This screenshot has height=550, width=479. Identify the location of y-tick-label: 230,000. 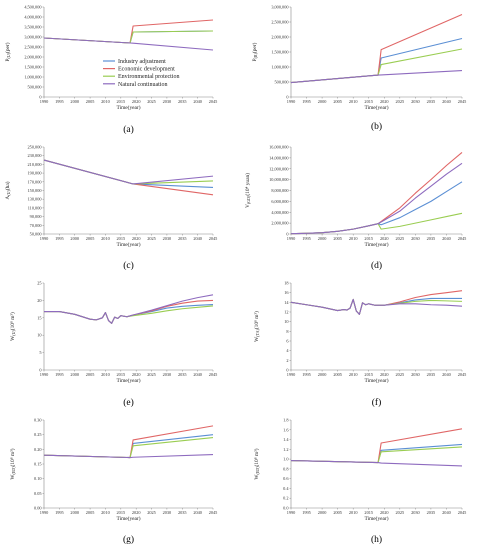
(35, 156).